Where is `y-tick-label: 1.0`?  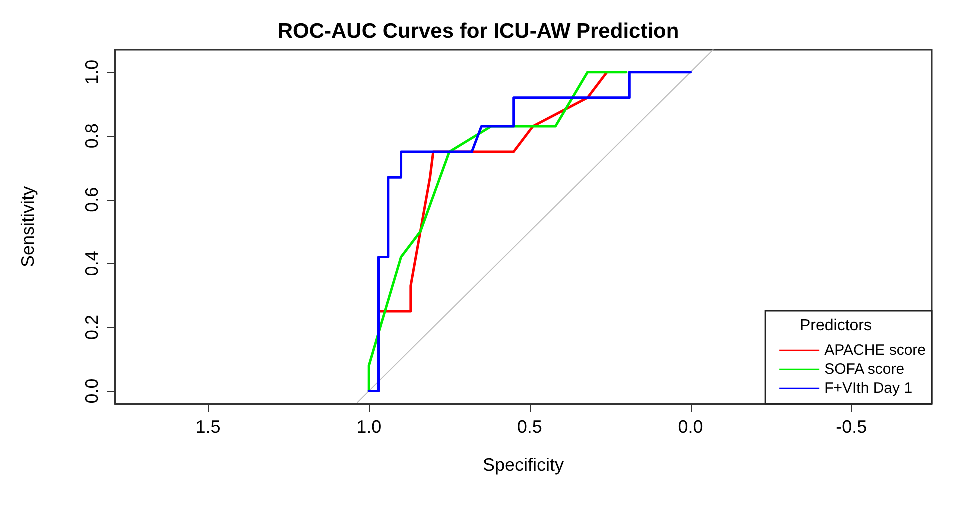
y-tick-label: 1.0 is located at coordinates (92, 72).